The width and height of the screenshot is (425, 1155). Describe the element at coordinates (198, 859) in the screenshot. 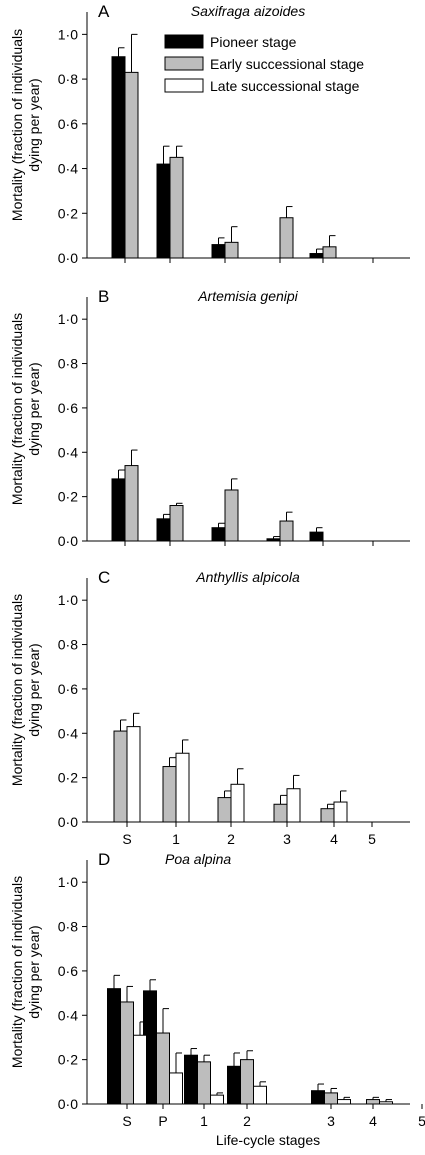

I see `panel-title: Poa alpina` at that location.